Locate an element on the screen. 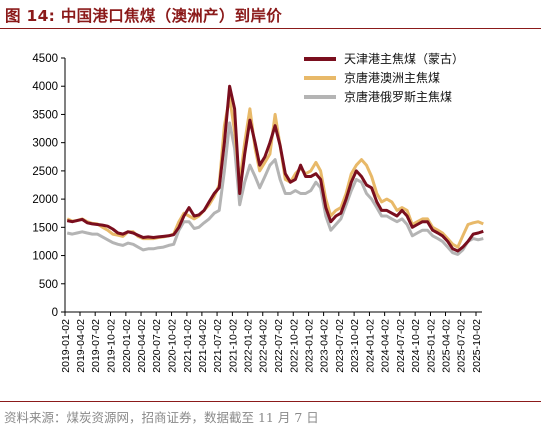 The image size is (541, 433). x-tick-label: 2021-07-02 is located at coordinates (218, 346).